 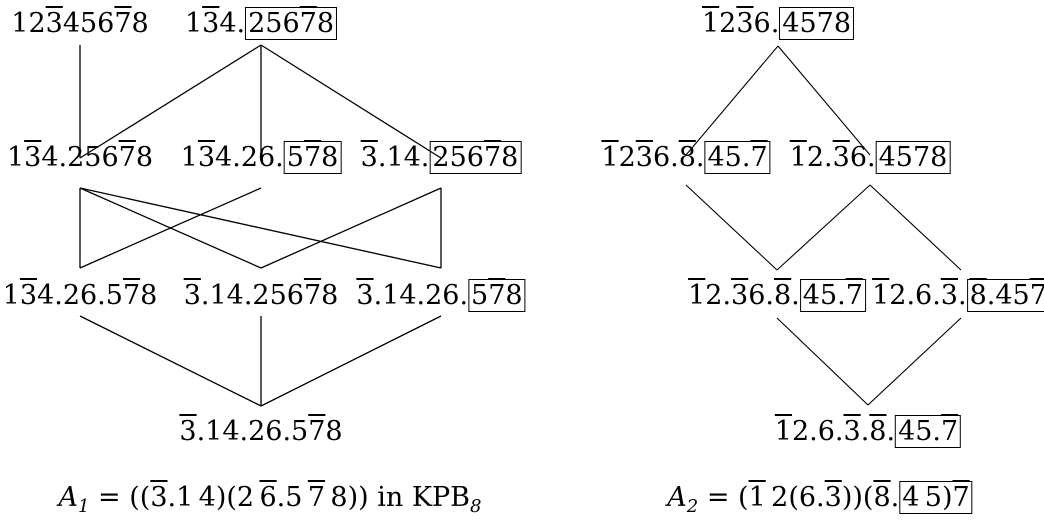 I want to click on node-n8: 3.14.26. 578, so click(x=441, y=295).